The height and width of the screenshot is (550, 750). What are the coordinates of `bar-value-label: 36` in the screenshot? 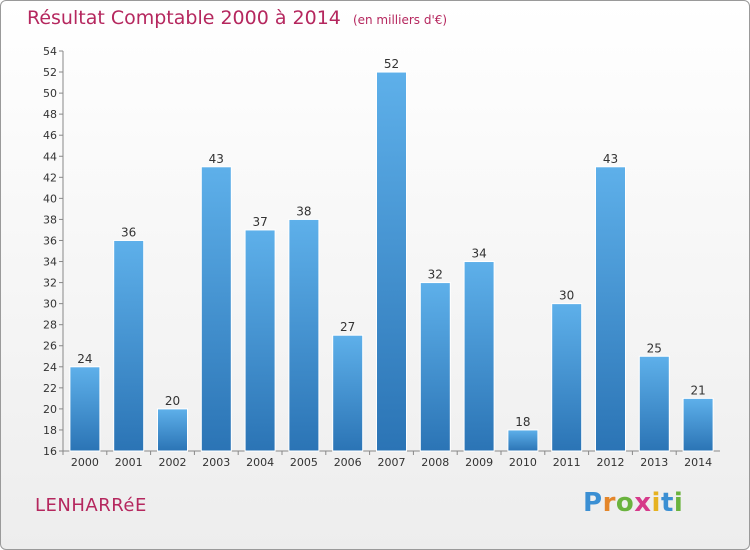 It's located at (128, 232).